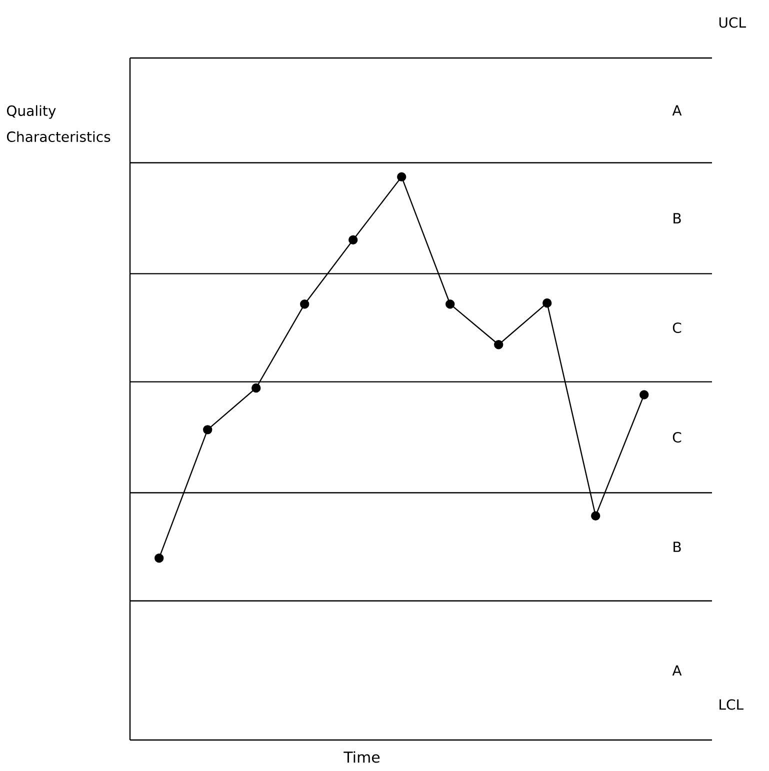  Describe the element at coordinates (677, 670) in the screenshot. I see `annotation: A` at that location.